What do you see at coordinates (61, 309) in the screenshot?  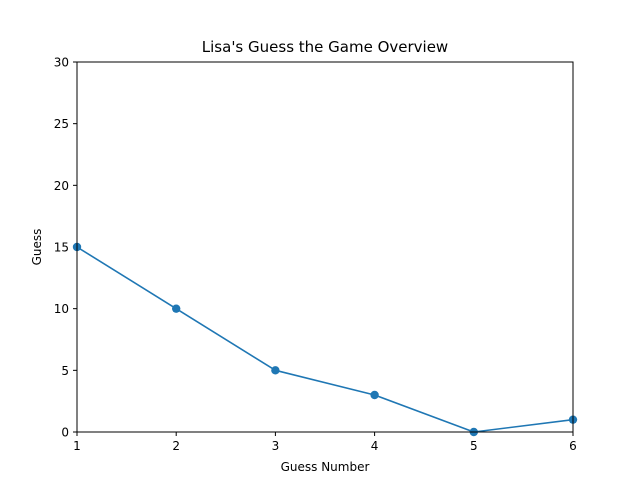 I see `y-tick-label: 10` at bounding box center [61, 309].